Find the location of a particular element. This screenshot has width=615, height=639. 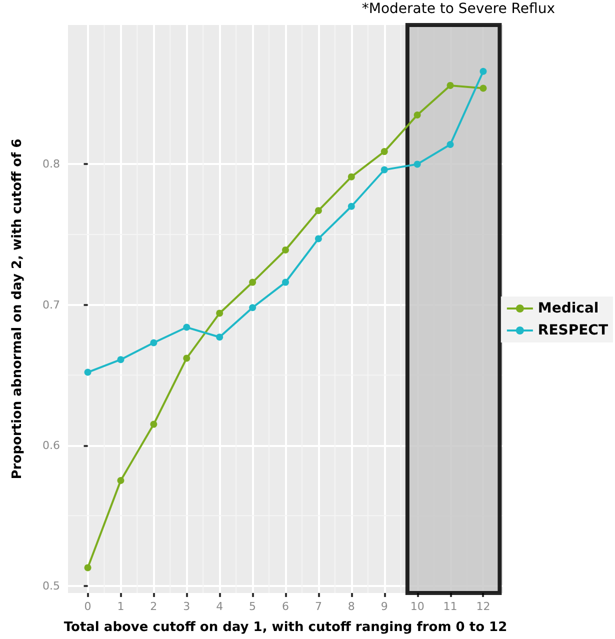

x-tick-label: 7 is located at coordinates (318, 606).